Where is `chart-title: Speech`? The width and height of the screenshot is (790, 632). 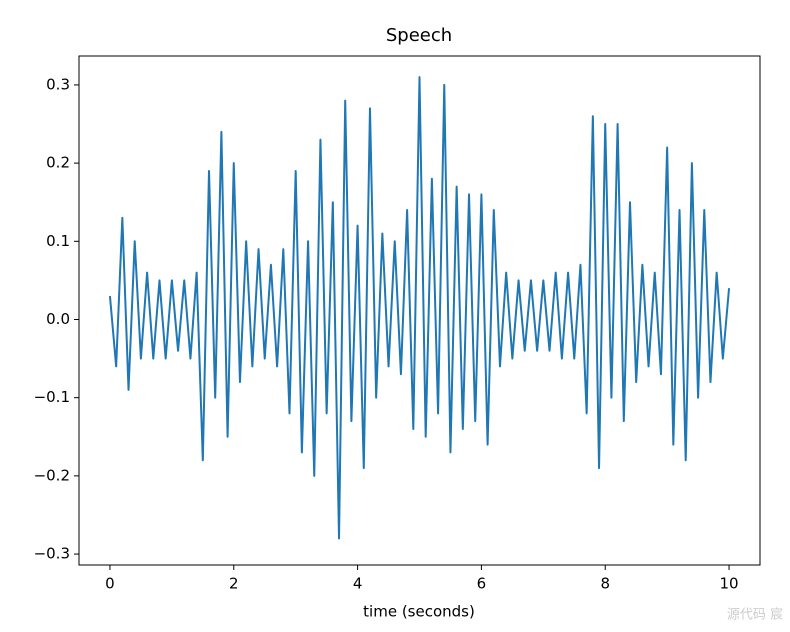
chart-title: Speech is located at coordinates (419, 35).